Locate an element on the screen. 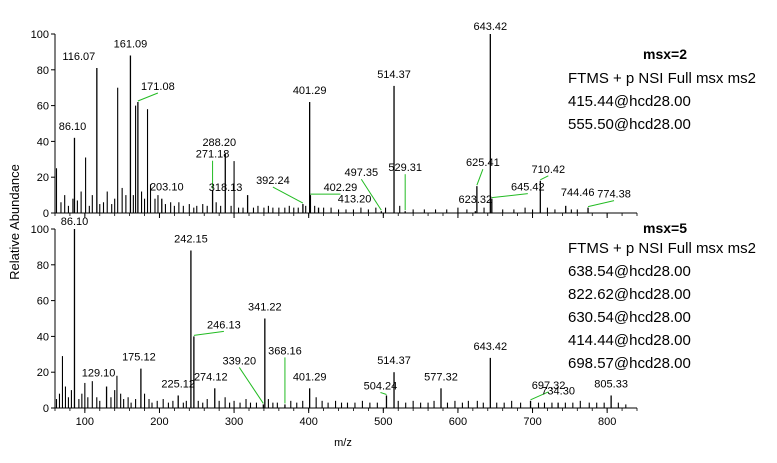  x-tick-label: 100 is located at coordinates (85, 422).